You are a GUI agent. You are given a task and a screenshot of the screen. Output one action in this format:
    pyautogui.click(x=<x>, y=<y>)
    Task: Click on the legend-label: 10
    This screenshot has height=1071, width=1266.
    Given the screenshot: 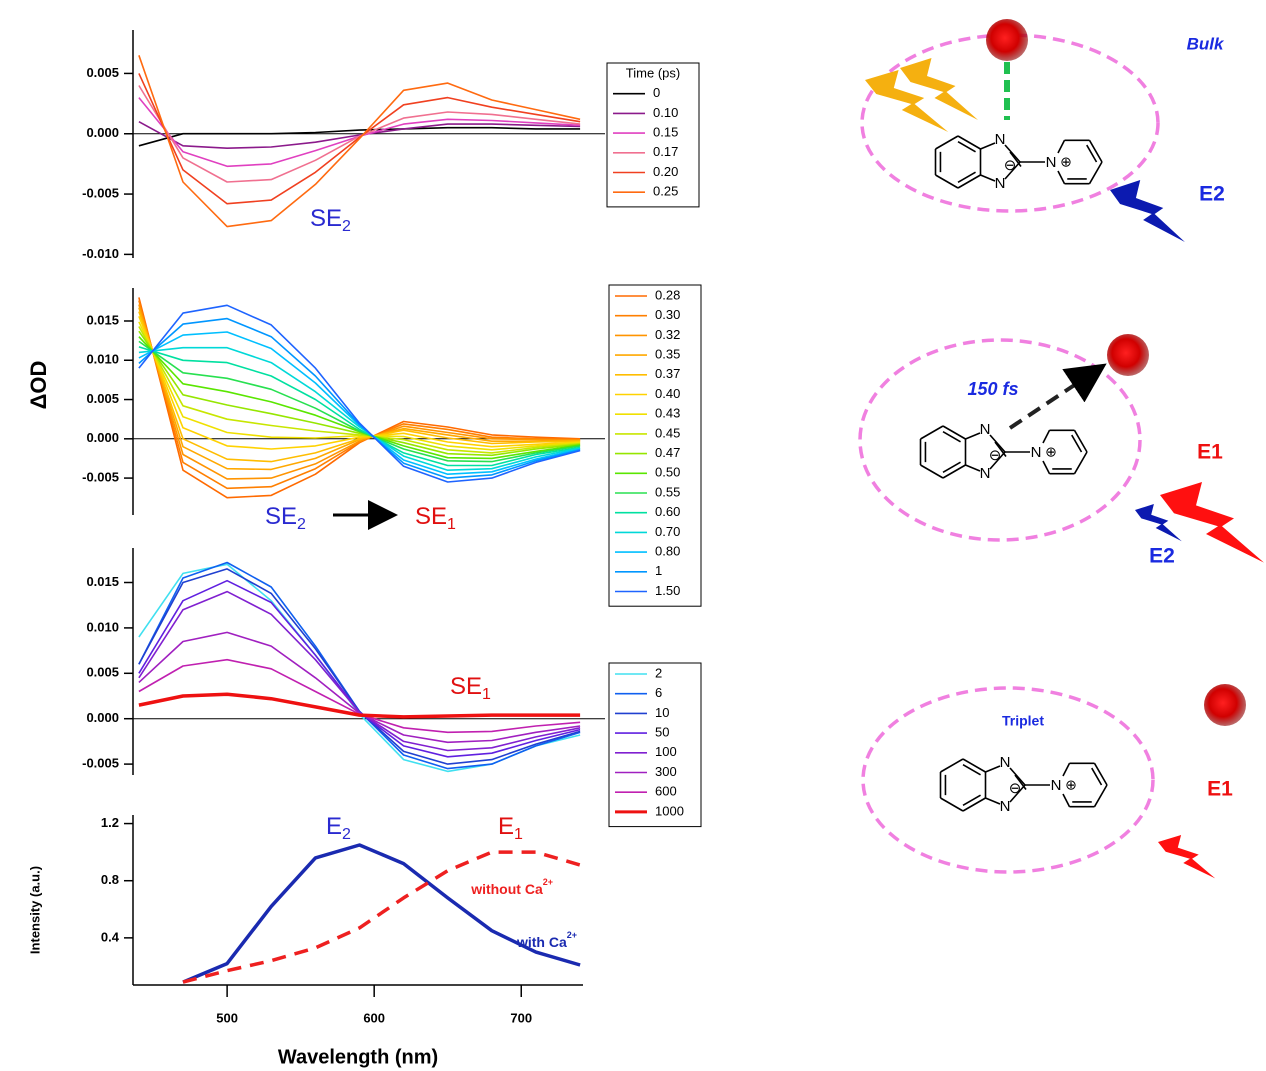 What is the action you would take?
    pyautogui.click(x=662, y=712)
    